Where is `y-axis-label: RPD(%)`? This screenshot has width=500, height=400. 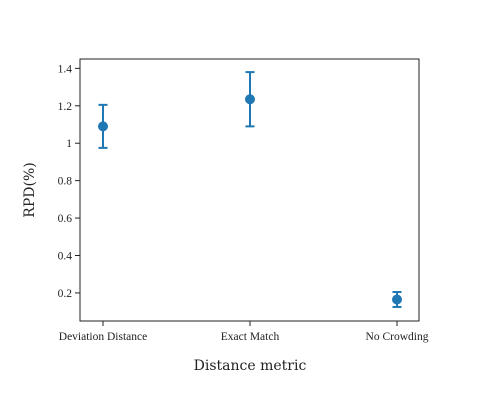 y-axis-label: RPD(%) is located at coordinates (30, 189).